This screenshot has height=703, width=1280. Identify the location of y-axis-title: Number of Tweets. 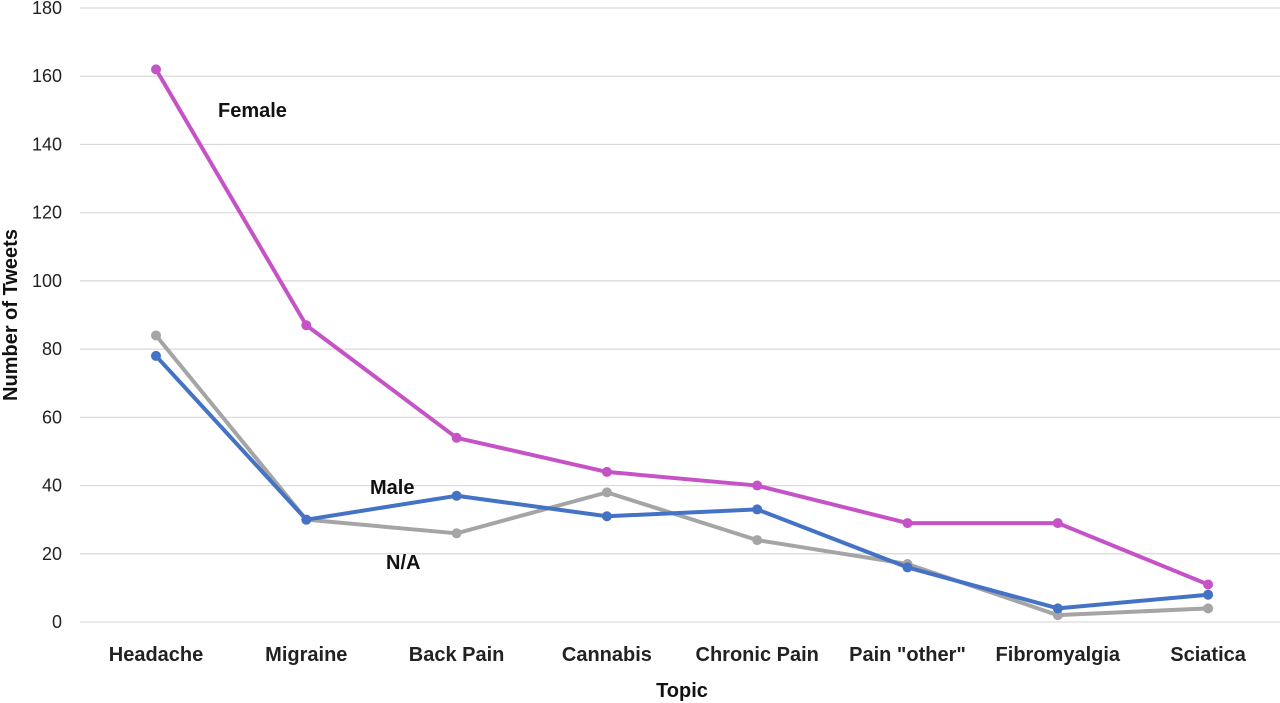
(11, 315).